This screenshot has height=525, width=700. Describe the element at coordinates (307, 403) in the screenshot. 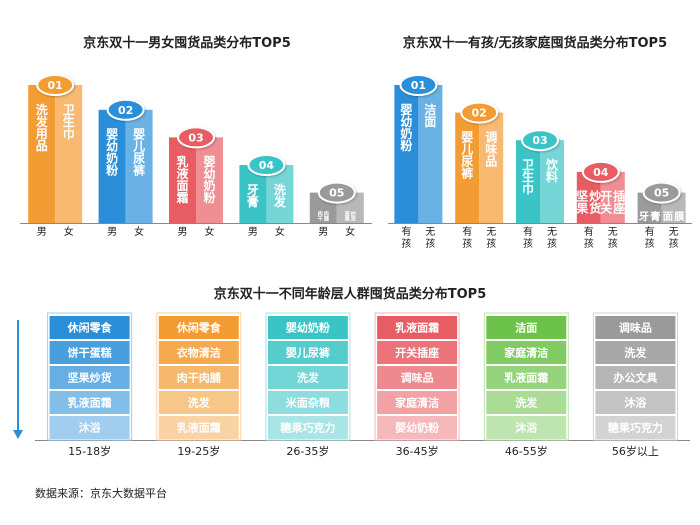

I see `age-item-label: 米面杂粮` at that location.